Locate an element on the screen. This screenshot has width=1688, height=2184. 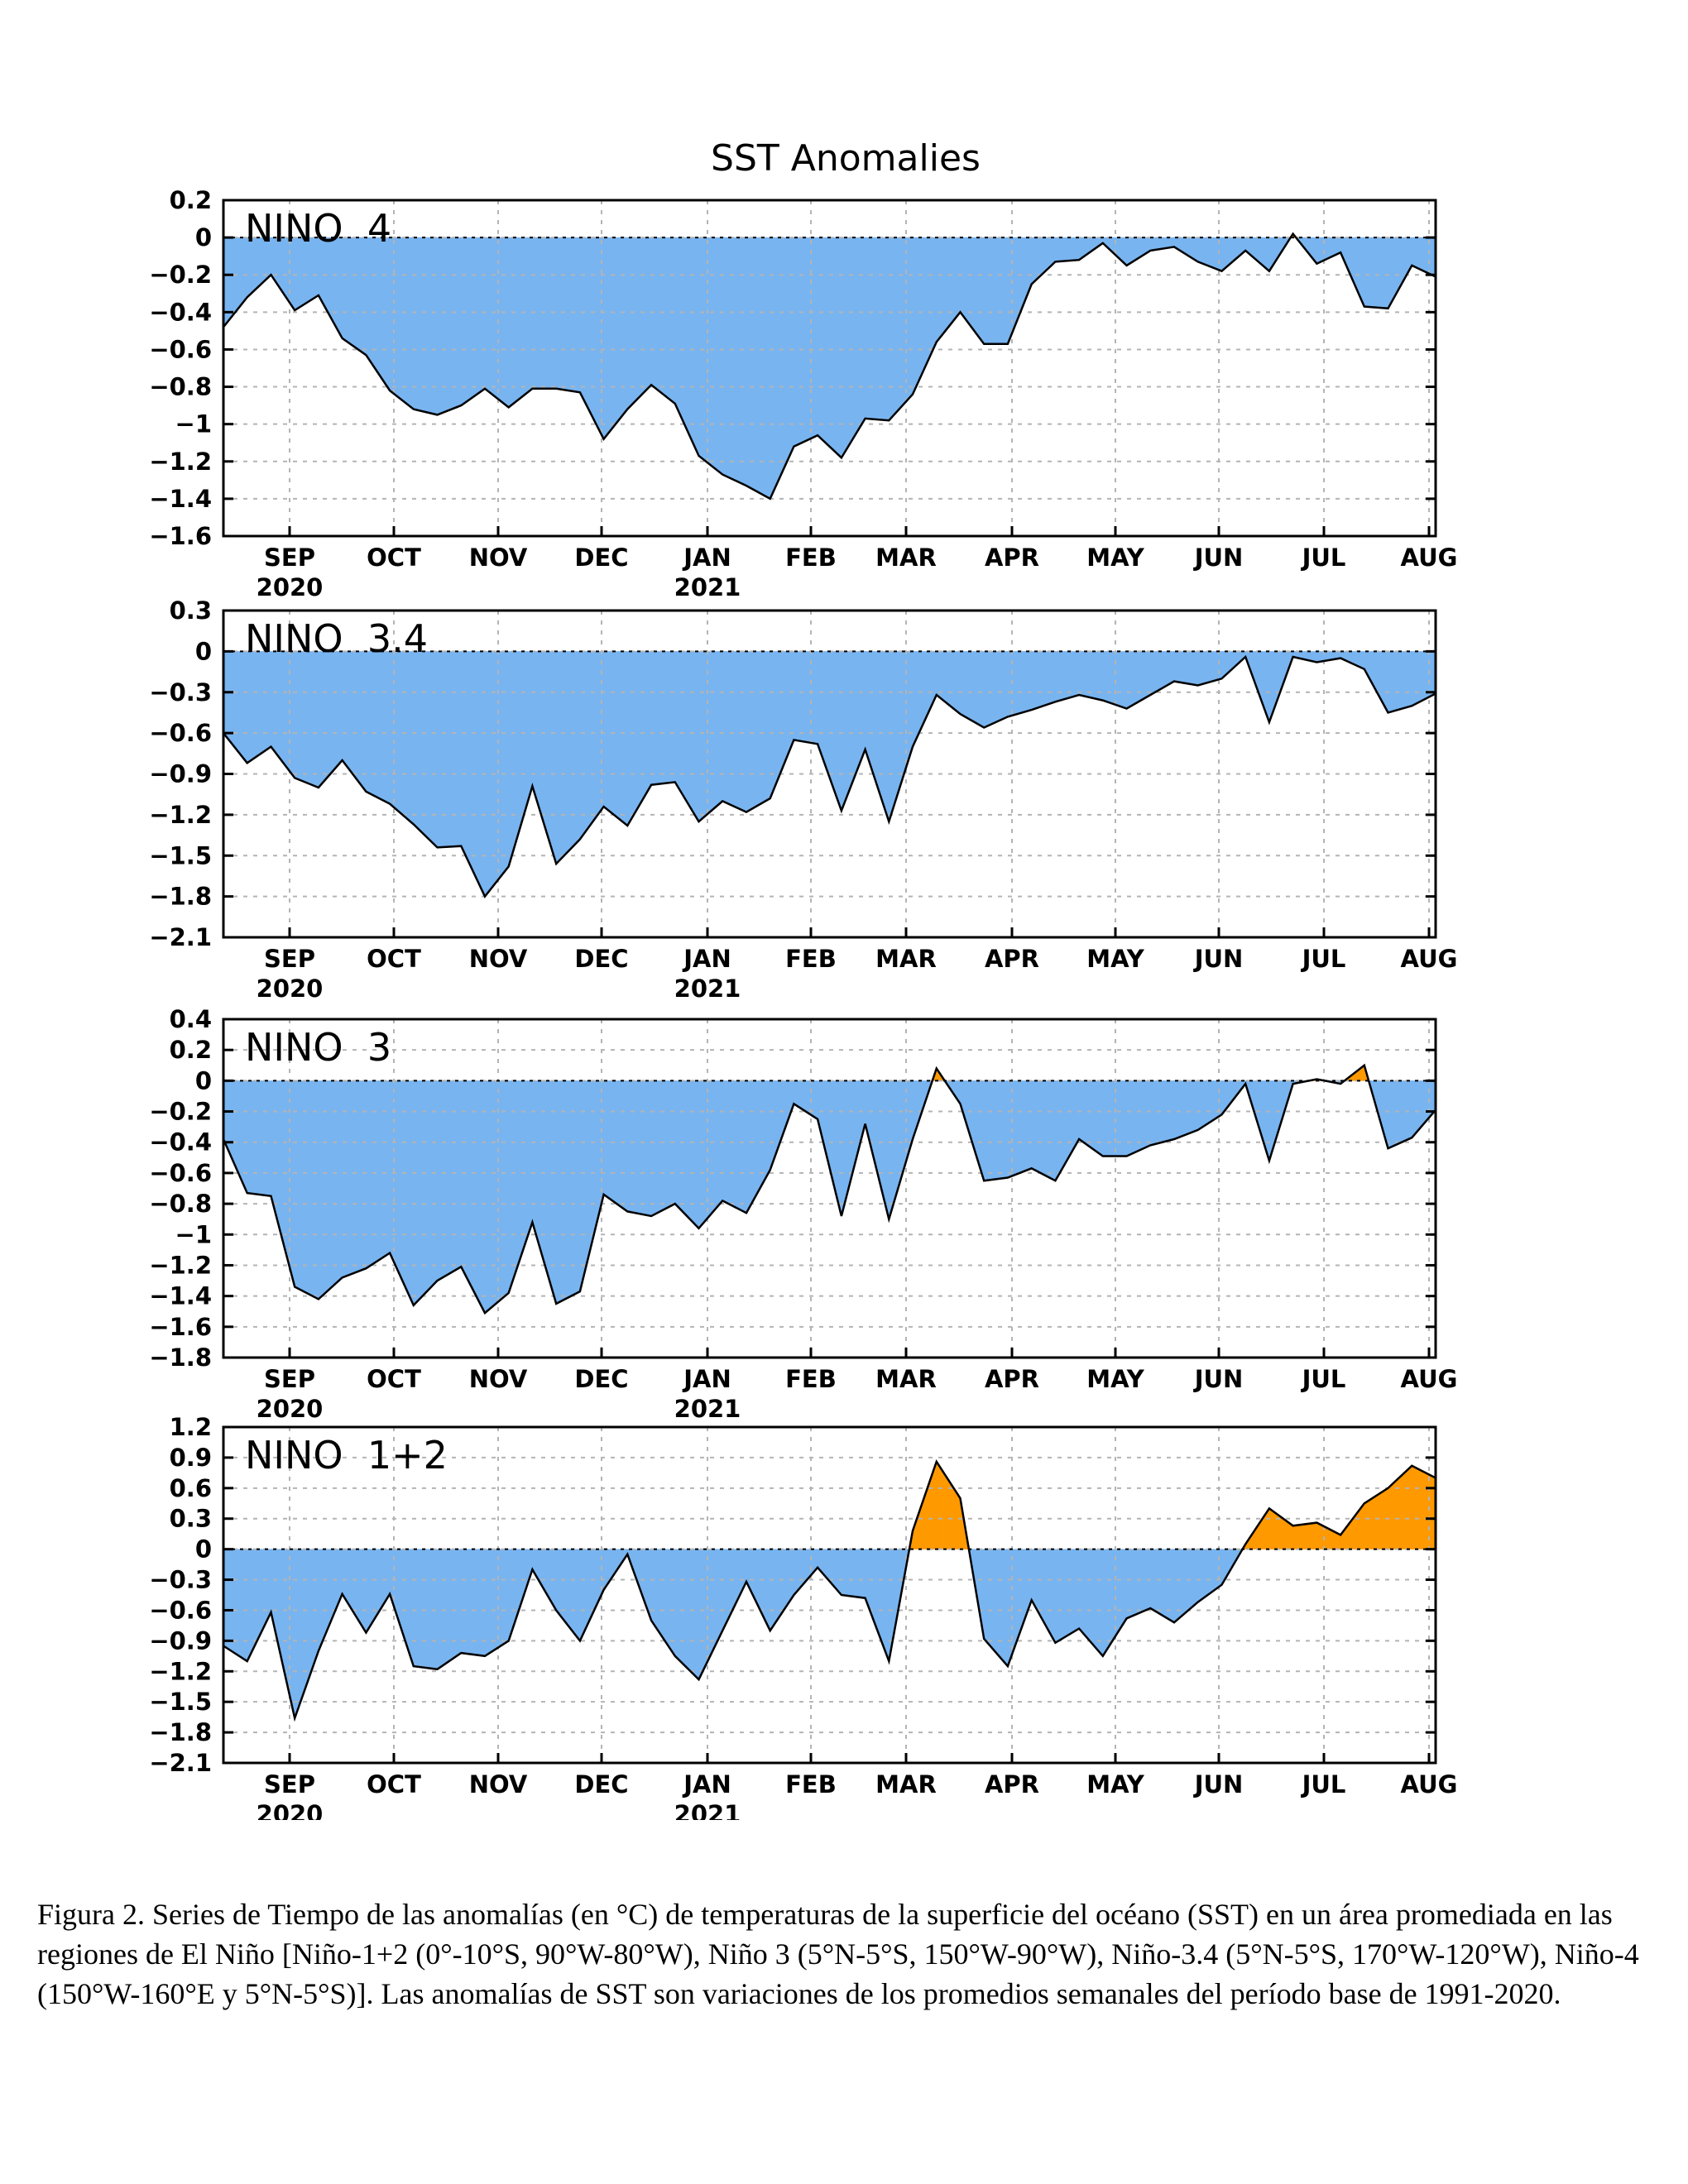
y-tick-label: 0.9 is located at coordinates (191, 1458).